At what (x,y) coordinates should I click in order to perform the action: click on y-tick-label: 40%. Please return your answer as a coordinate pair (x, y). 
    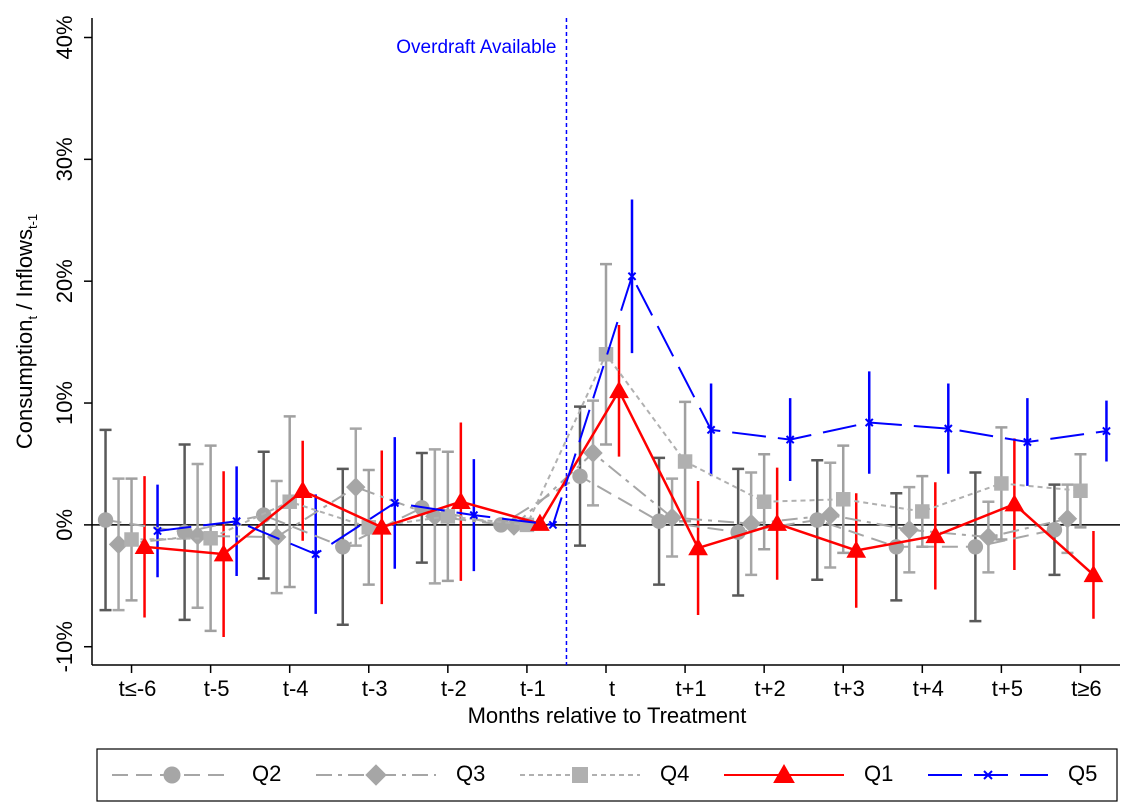
    Looking at the image, I should click on (64, 37).